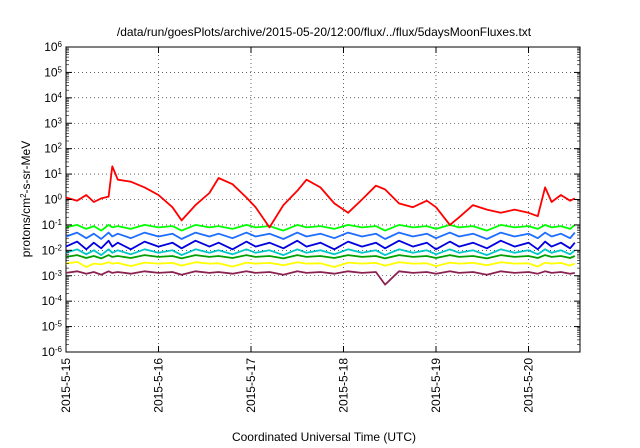 Image resolution: width=640 pixels, height=448 pixels. Describe the element at coordinates (60, 44) in the screenshot. I see `y-tick-exponent: 6` at that location.